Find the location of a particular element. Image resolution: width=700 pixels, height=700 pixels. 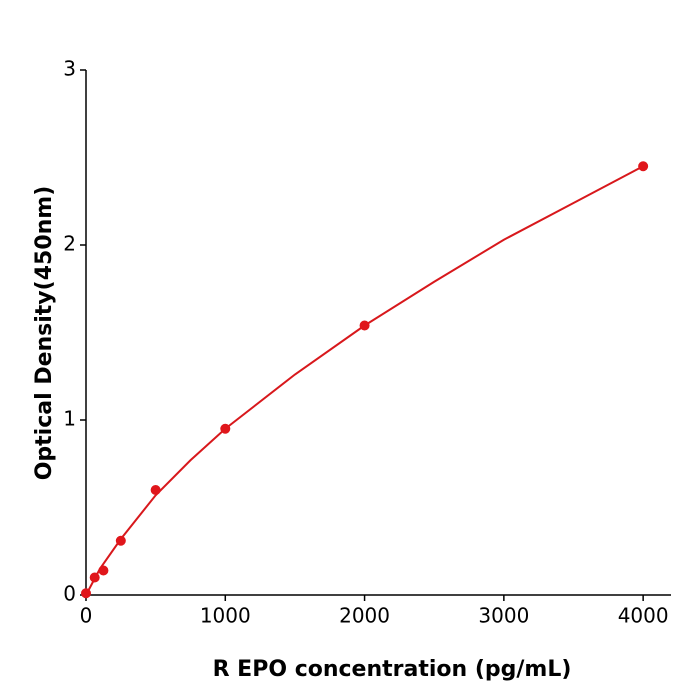

x-tick-label: 3000 is located at coordinates (503, 616).